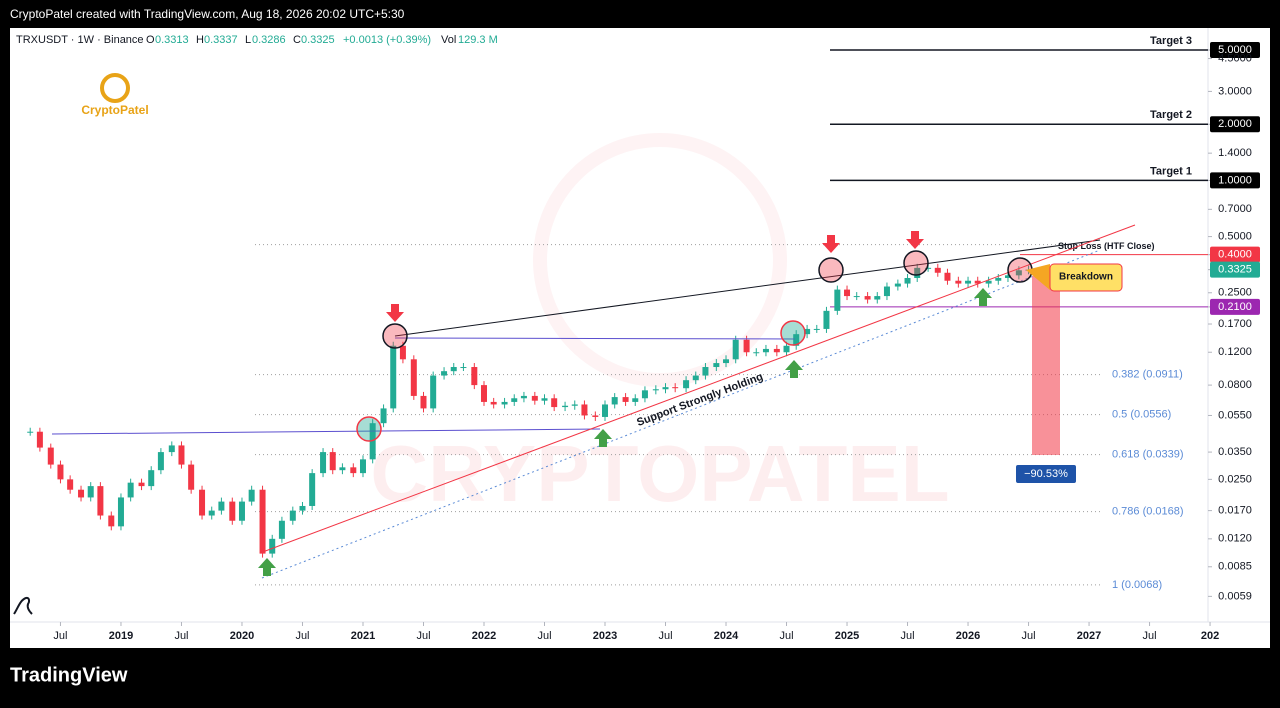  What do you see at coordinates (318, 40) in the screenshot?
I see `c-value: 0.3325` at bounding box center [318, 40].